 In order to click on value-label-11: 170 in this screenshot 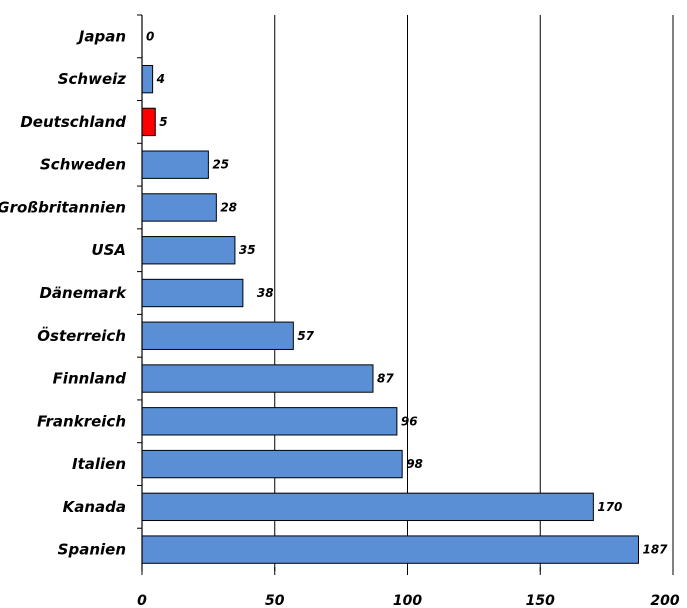, I will do `click(609, 507)`.